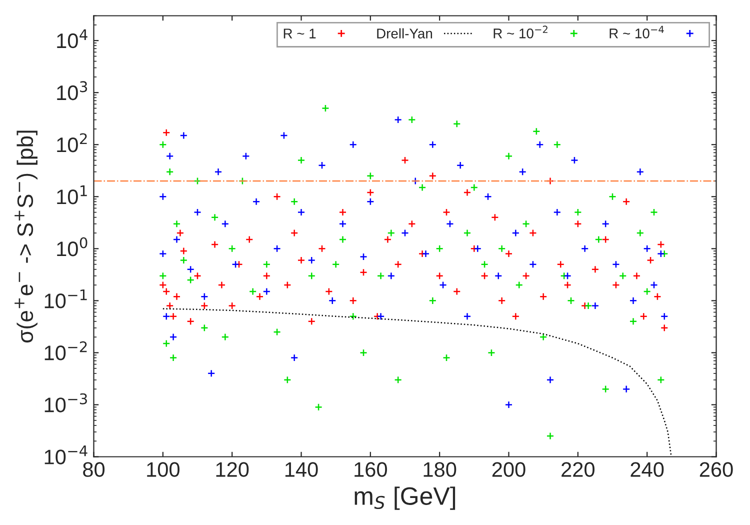 The width and height of the screenshot is (750, 525). I want to click on x-axis-title: m$_{S}$ [GeV], so click(405, 498).